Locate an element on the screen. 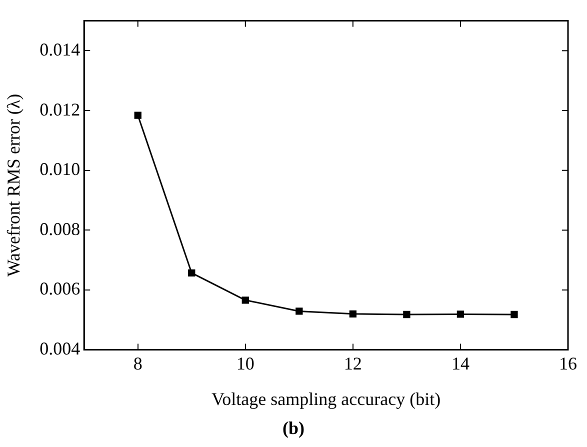 This screenshot has width=587, height=447. y-tick-label: 0.008 is located at coordinates (60, 228).